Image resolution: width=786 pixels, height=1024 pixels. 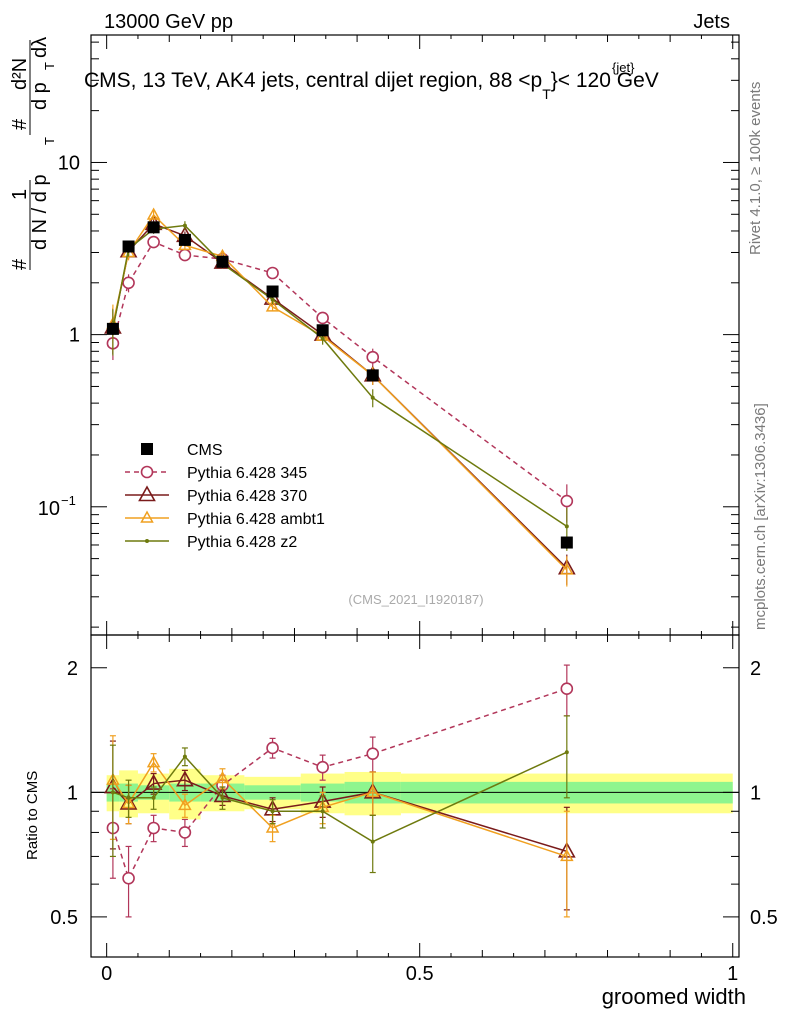 I want to click on ylabel-den2: d p, so click(x=40, y=96).